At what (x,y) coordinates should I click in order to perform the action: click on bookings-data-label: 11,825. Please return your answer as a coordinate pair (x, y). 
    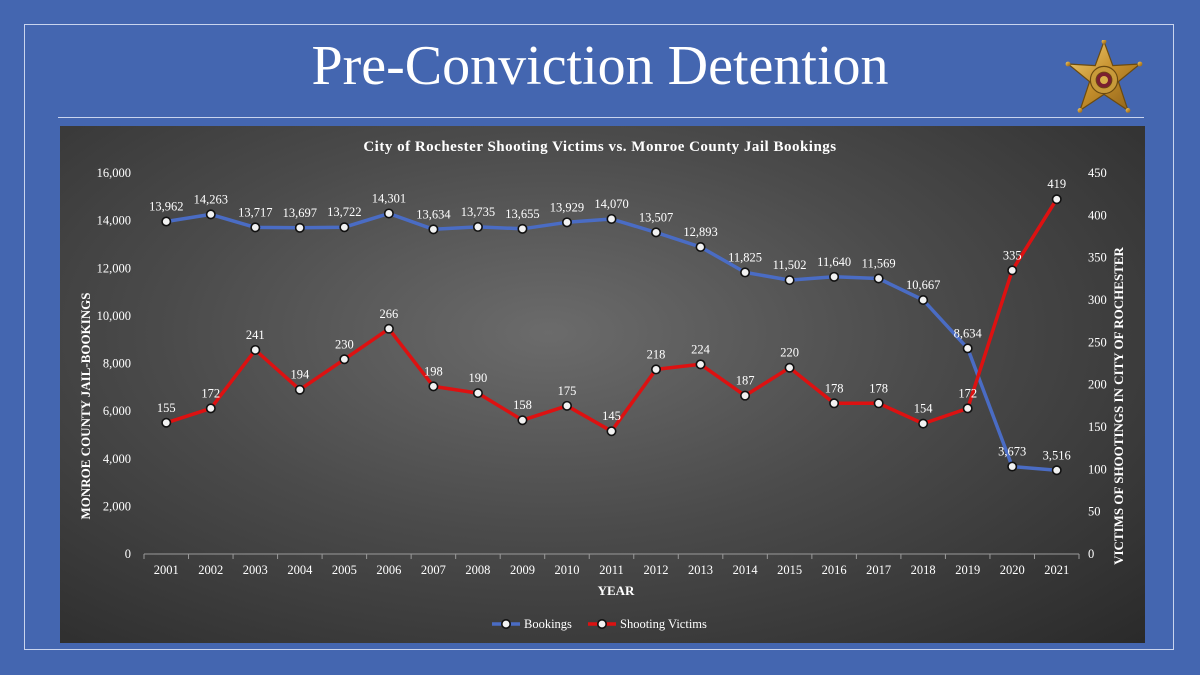
    Looking at the image, I should click on (745, 257).